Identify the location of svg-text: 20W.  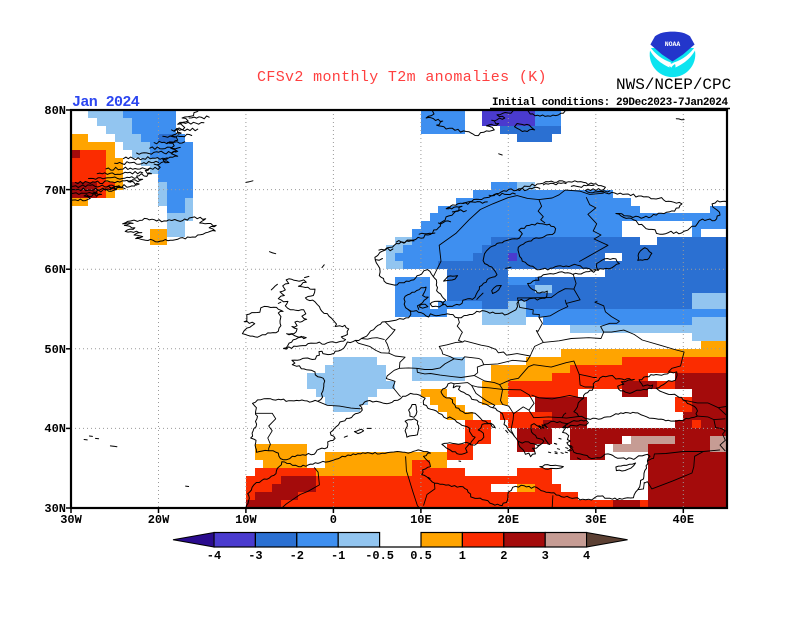
(159, 520).